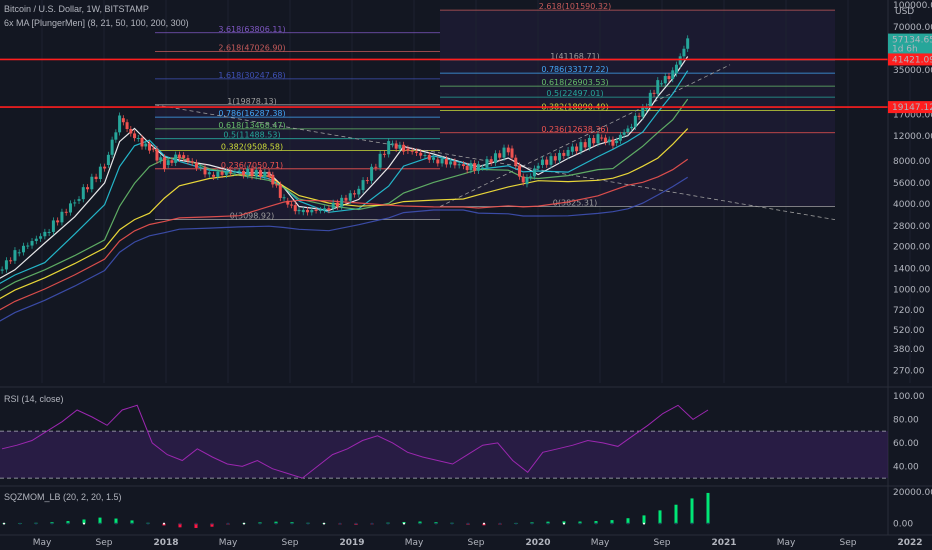  I want to click on y-tick-label: 4000.00, so click(911, 205).